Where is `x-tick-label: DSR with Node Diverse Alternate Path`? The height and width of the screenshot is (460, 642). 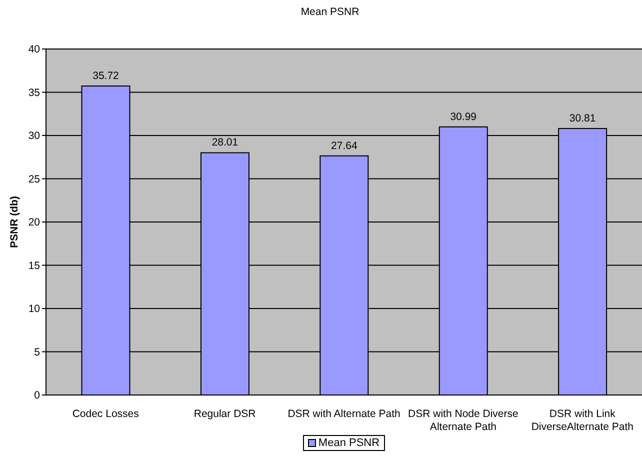
x-tick-label: DSR with Node Diverse Alternate Path is located at coordinates (463, 420).